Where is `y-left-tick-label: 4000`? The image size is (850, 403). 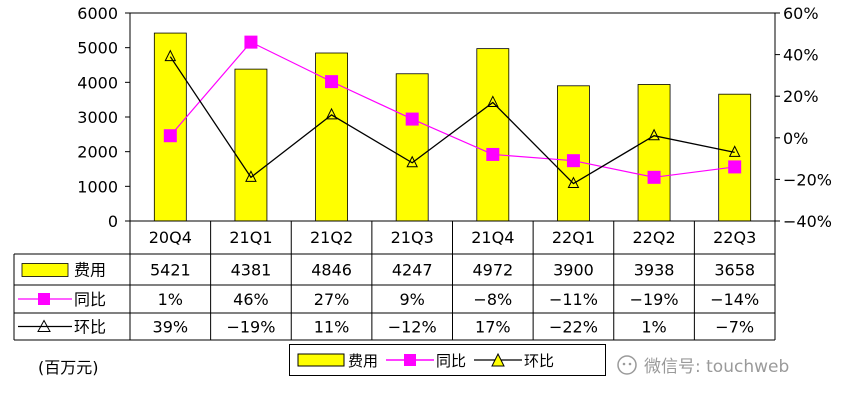
y-left-tick-label: 4000 is located at coordinates (97, 82).